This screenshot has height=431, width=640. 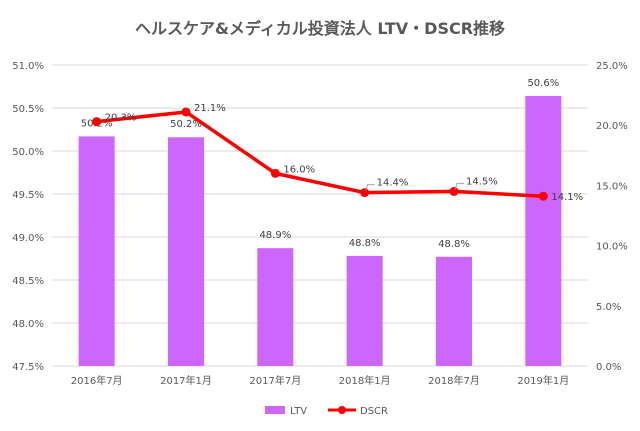 What do you see at coordinates (543, 83) in the screenshot?
I see `bar-data-label: 50.6%` at bounding box center [543, 83].